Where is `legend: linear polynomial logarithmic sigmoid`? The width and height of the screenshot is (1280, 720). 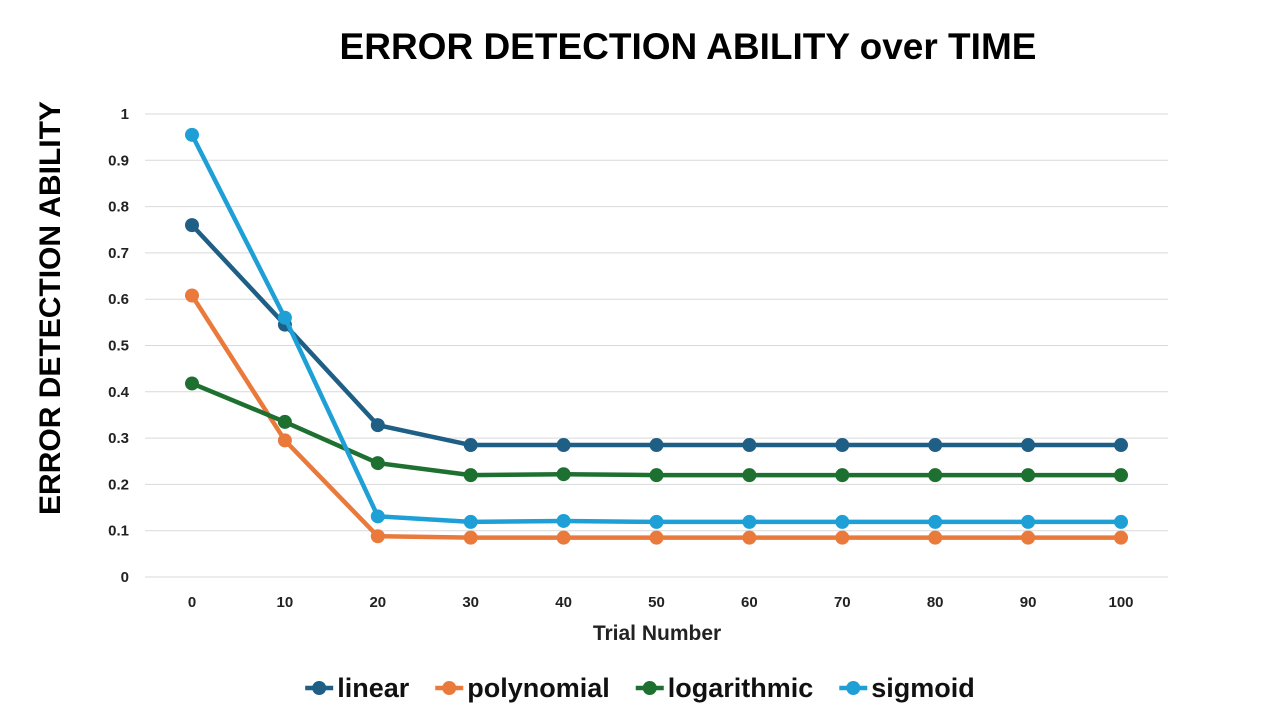 legend: linear polynomial logarithmic sigmoid is located at coordinates (640, 688).